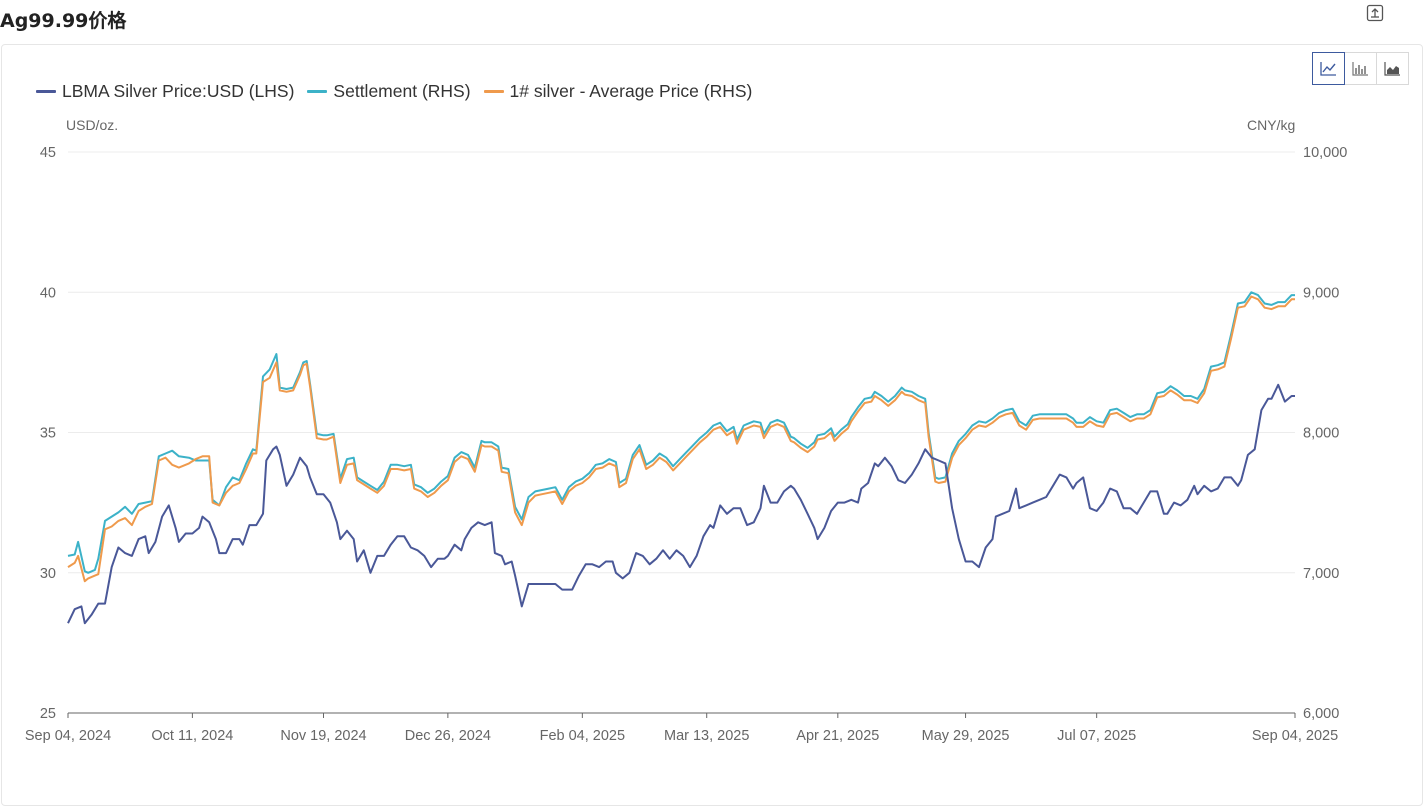 This screenshot has height=806, width=1423. What do you see at coordinates (92, 125) in the screenshot?
I see `left-axis-unit: USD/oz.` at bounding box center [92, 125].